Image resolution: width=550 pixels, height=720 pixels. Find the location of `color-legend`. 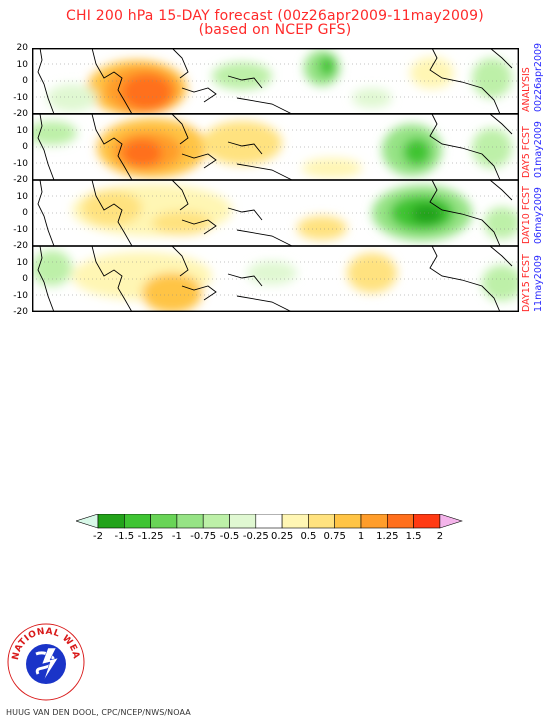

color-legend is located at coordinates (269, 521).